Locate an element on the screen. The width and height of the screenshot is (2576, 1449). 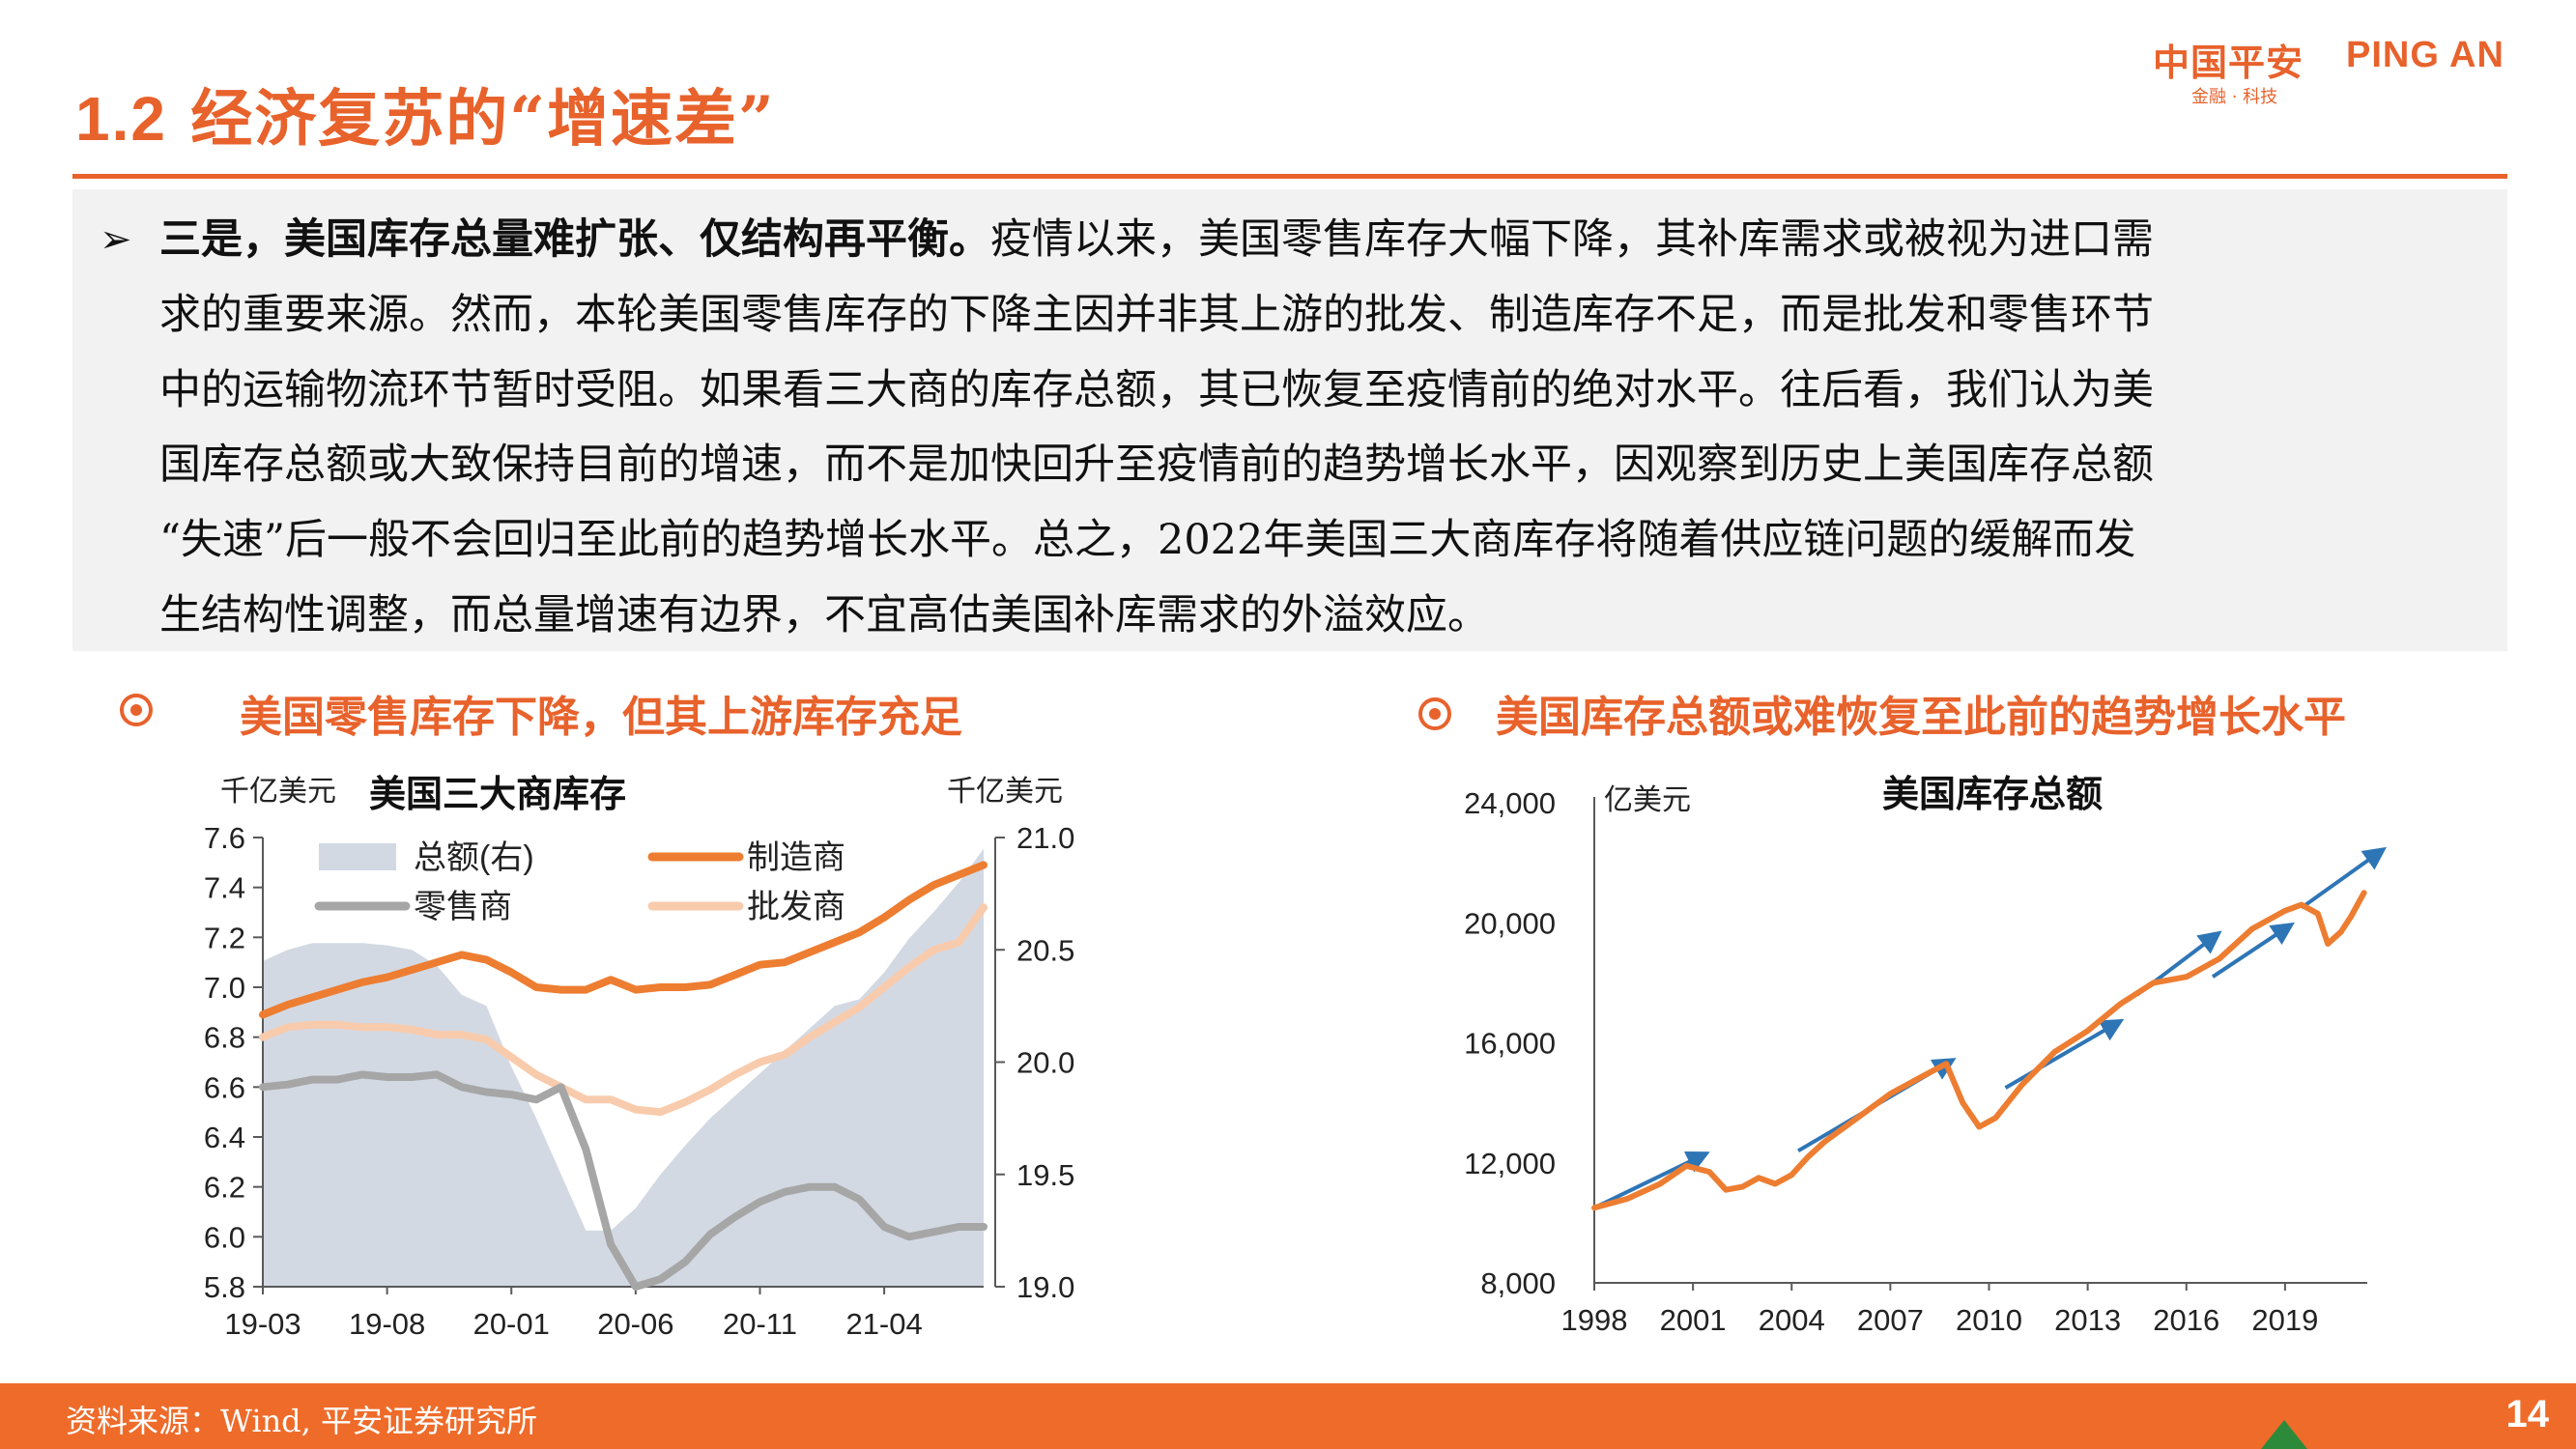
x-tick-label: 20-06 is located at coordinates (635, 1324).